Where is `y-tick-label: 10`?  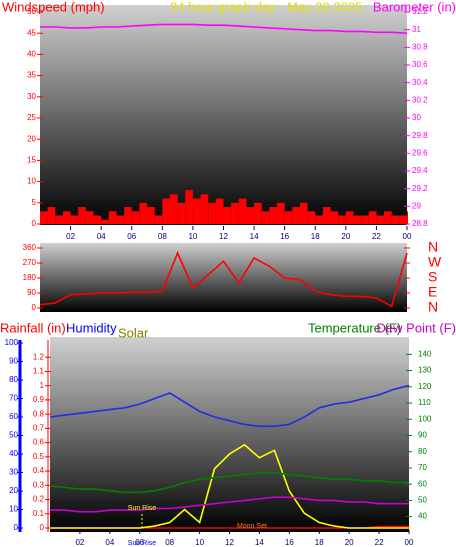
y-tick-label: 10 is located at coordinates (31, 181).